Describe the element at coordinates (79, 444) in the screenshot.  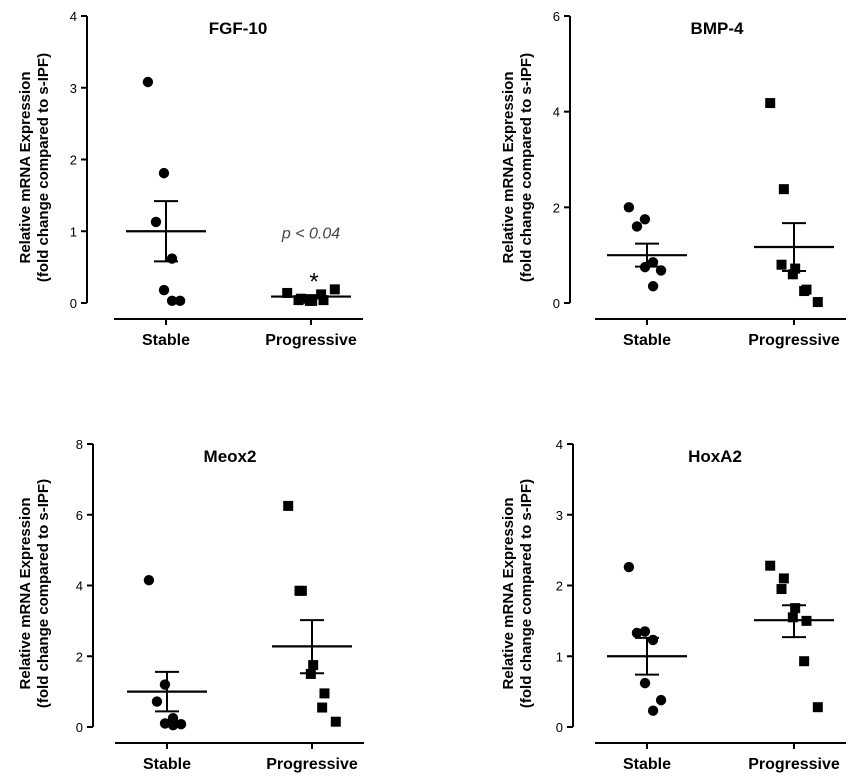
I see `y-tick-label: 8` at that location.